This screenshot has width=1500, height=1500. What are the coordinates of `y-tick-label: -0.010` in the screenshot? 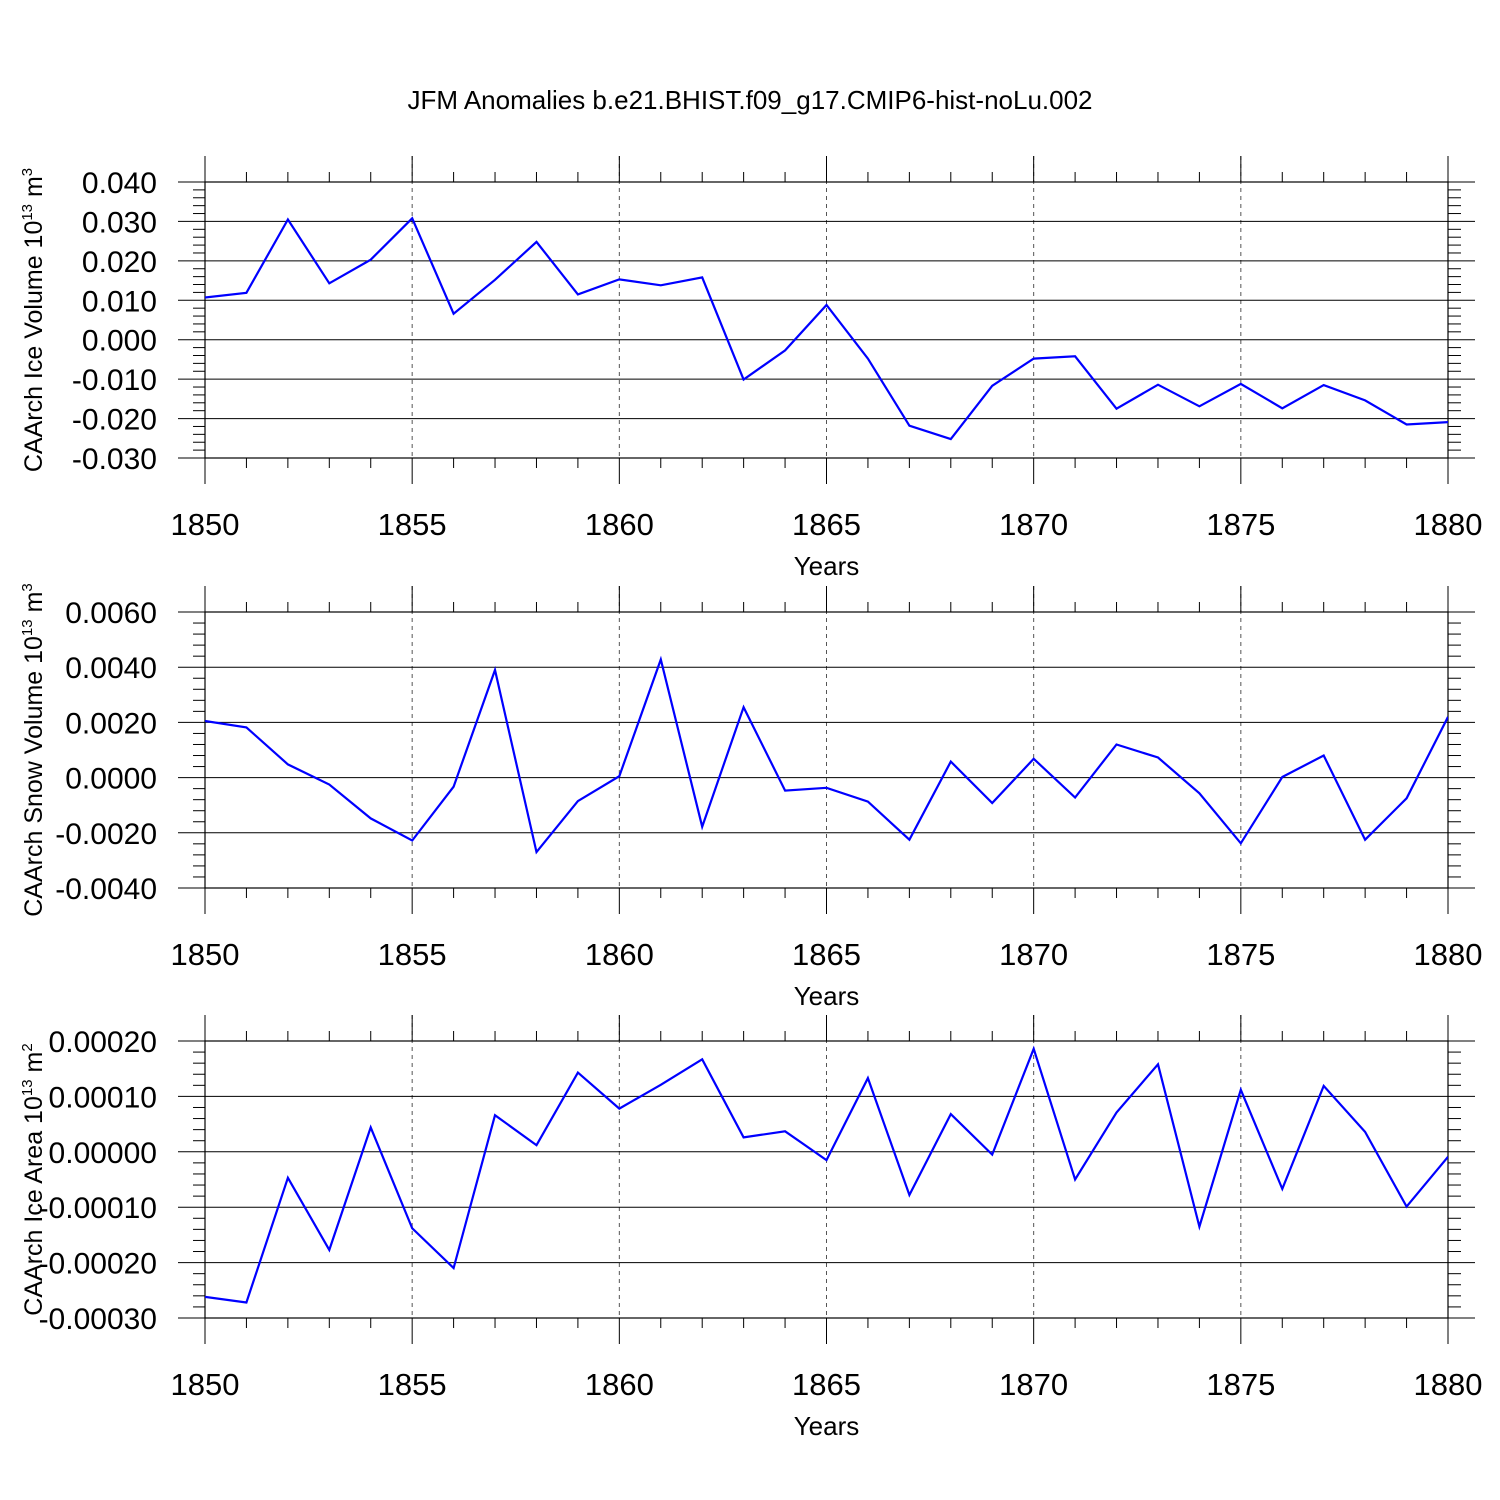 It's located at (114, 380).